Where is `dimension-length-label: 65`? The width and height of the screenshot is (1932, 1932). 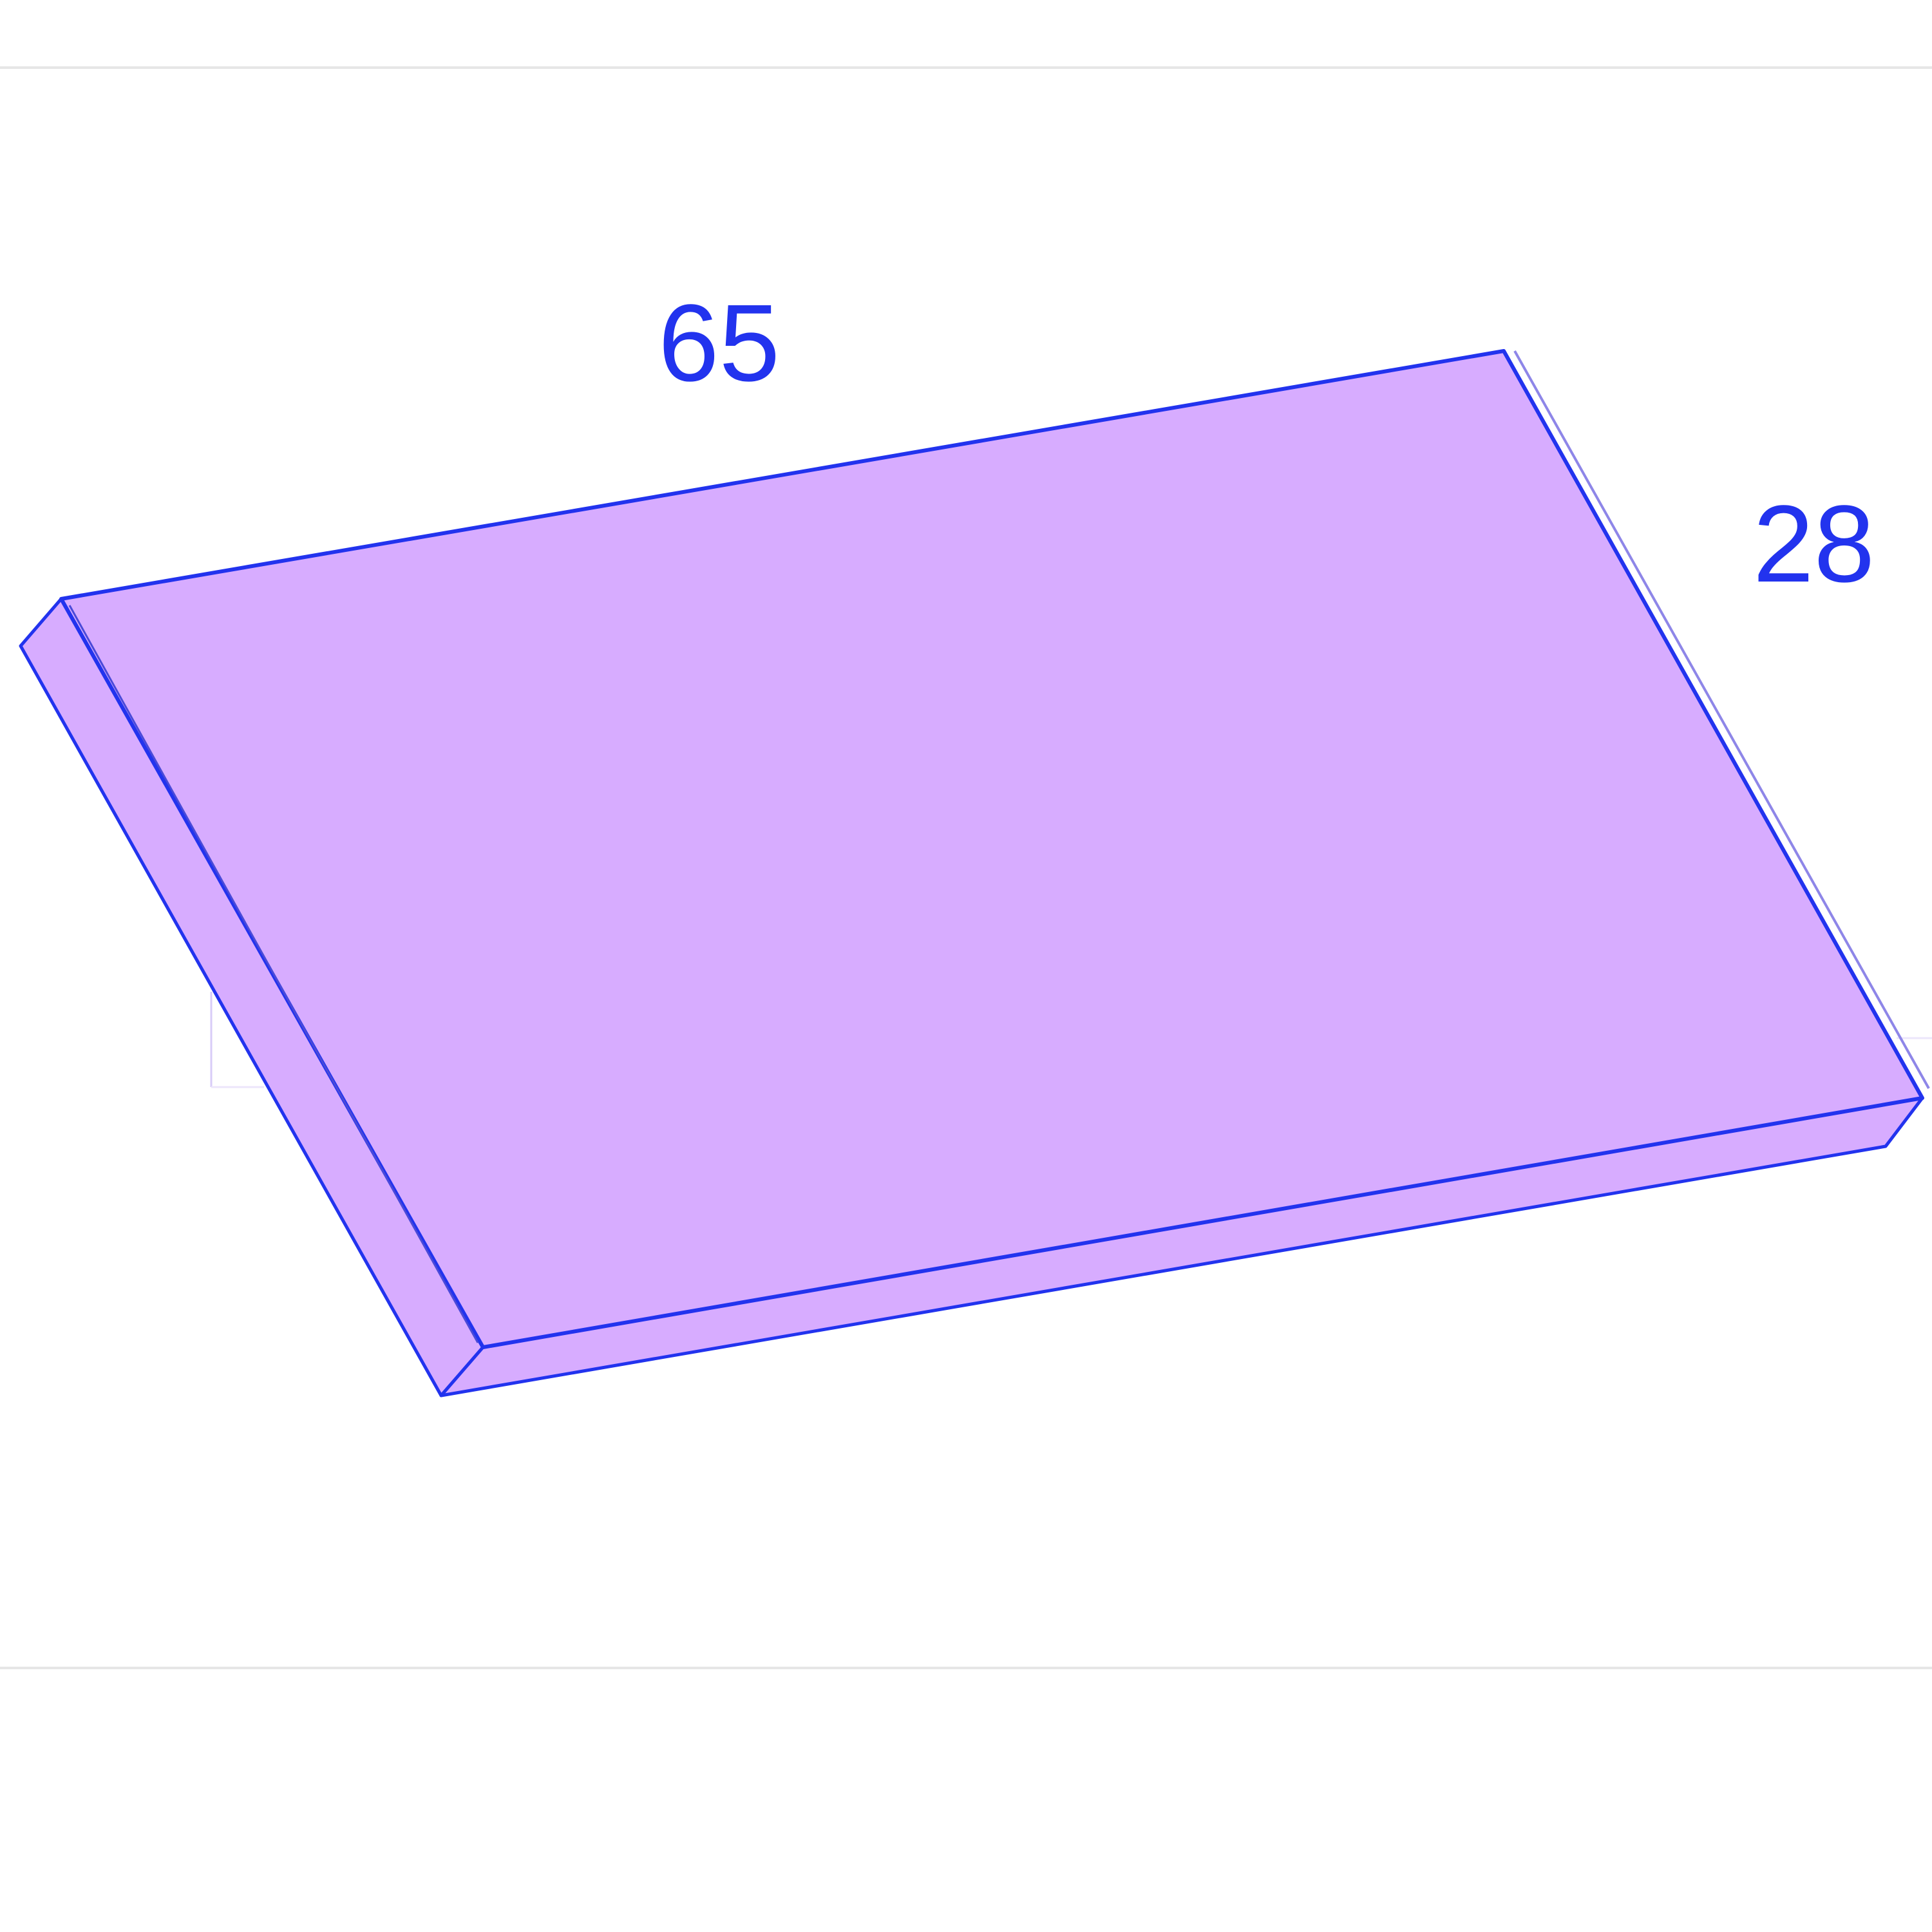
dimension-length-label: 65 is located at coordinates (719, 343).